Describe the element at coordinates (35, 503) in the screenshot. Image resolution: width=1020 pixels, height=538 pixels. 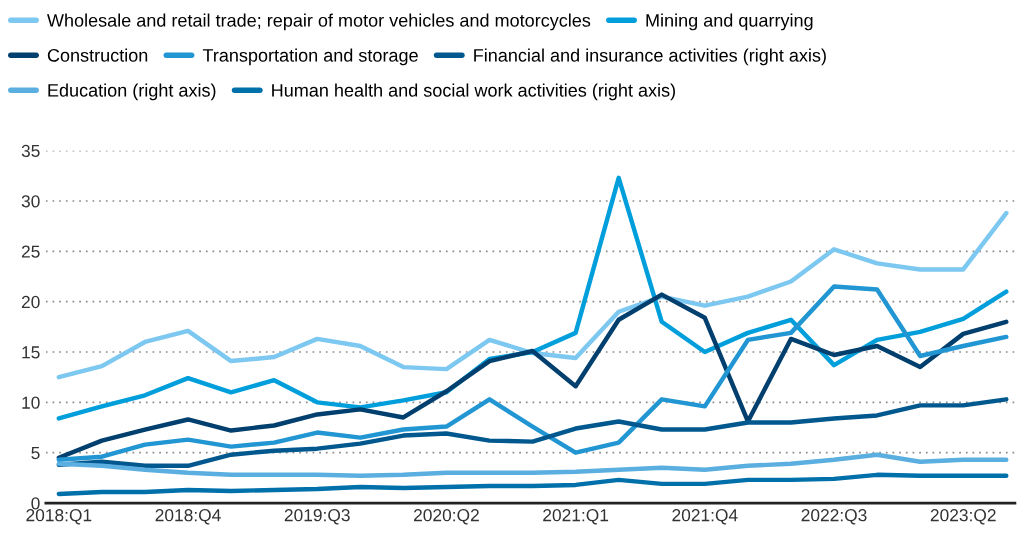
I see `y-tick-label: 0` at that location.